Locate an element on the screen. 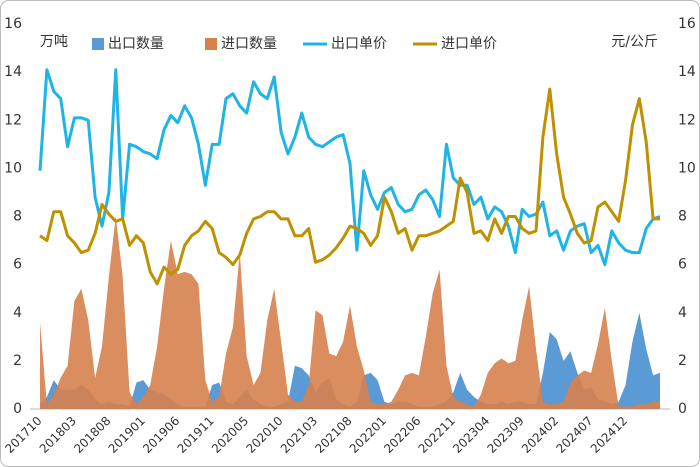 The image size is (700, 467). legend-label: 进口单价 is located at coordinates (469, 44).